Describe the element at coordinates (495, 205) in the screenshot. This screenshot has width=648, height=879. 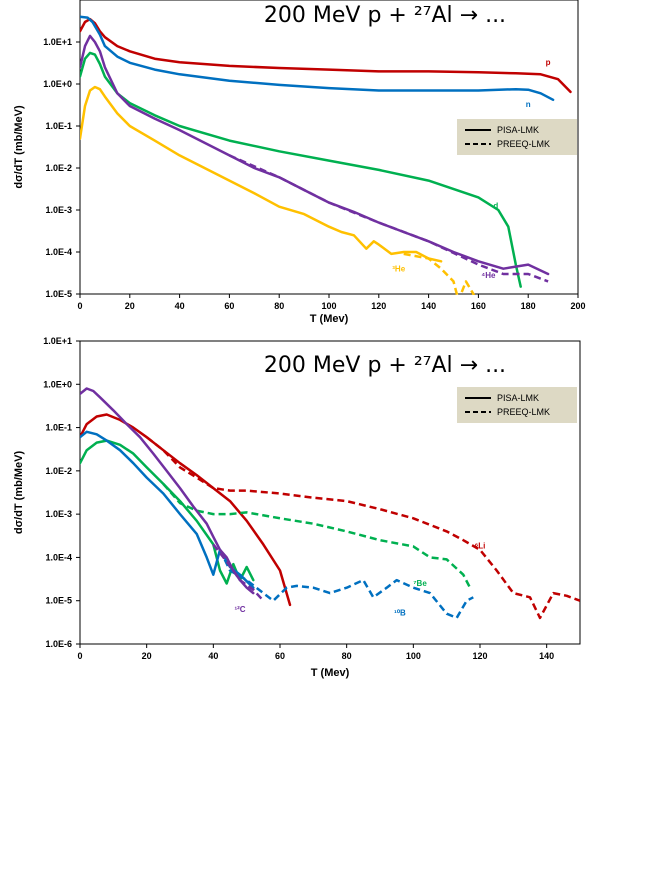
I see `series-label: d` at that location.